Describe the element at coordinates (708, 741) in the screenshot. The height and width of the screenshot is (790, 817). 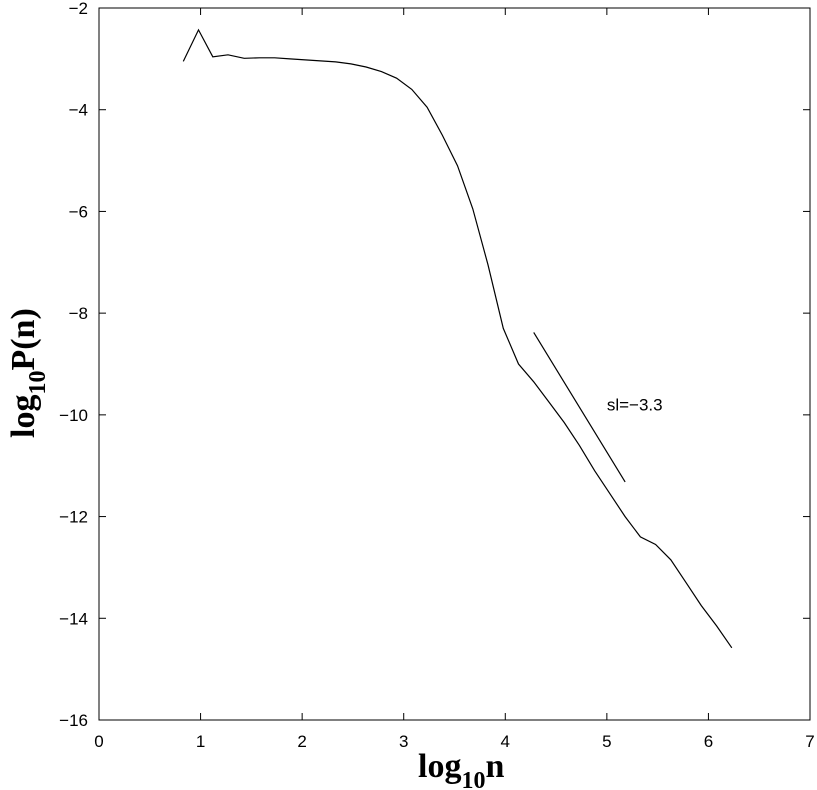
I see `x-tick-label: 6` at that location.